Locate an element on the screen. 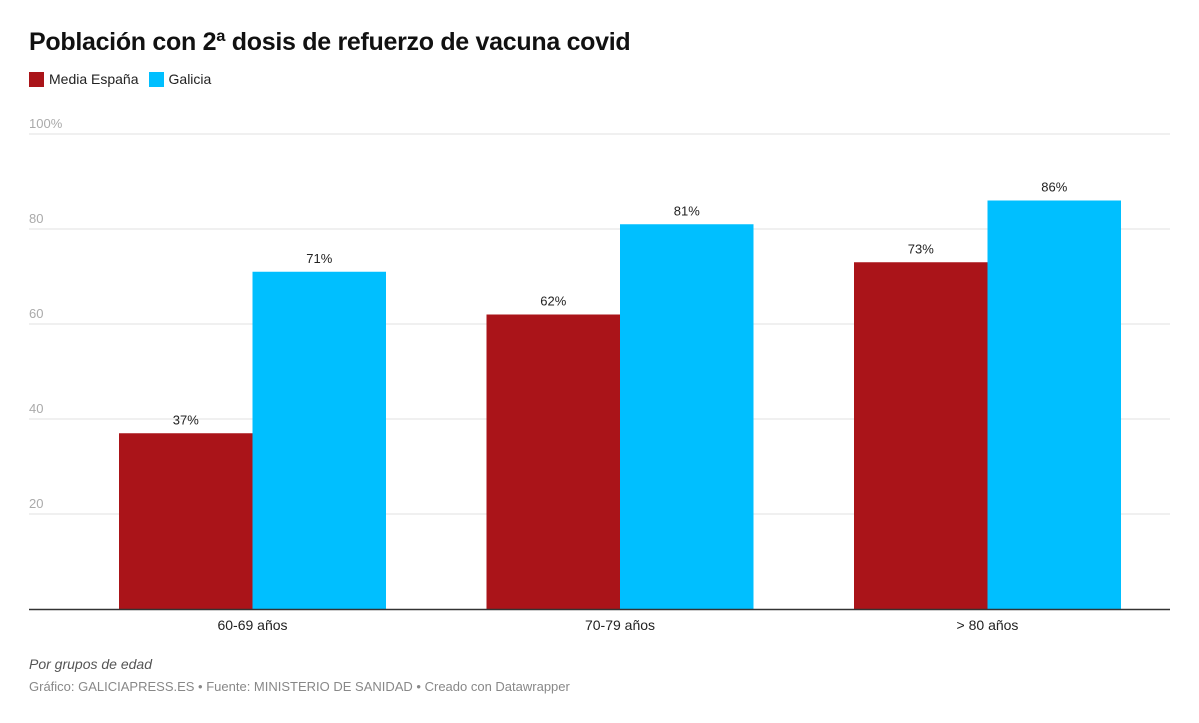 This screenshot has height=723, width=1199. legend-item-media-espana: Media España is located at coordinates (84, 79).